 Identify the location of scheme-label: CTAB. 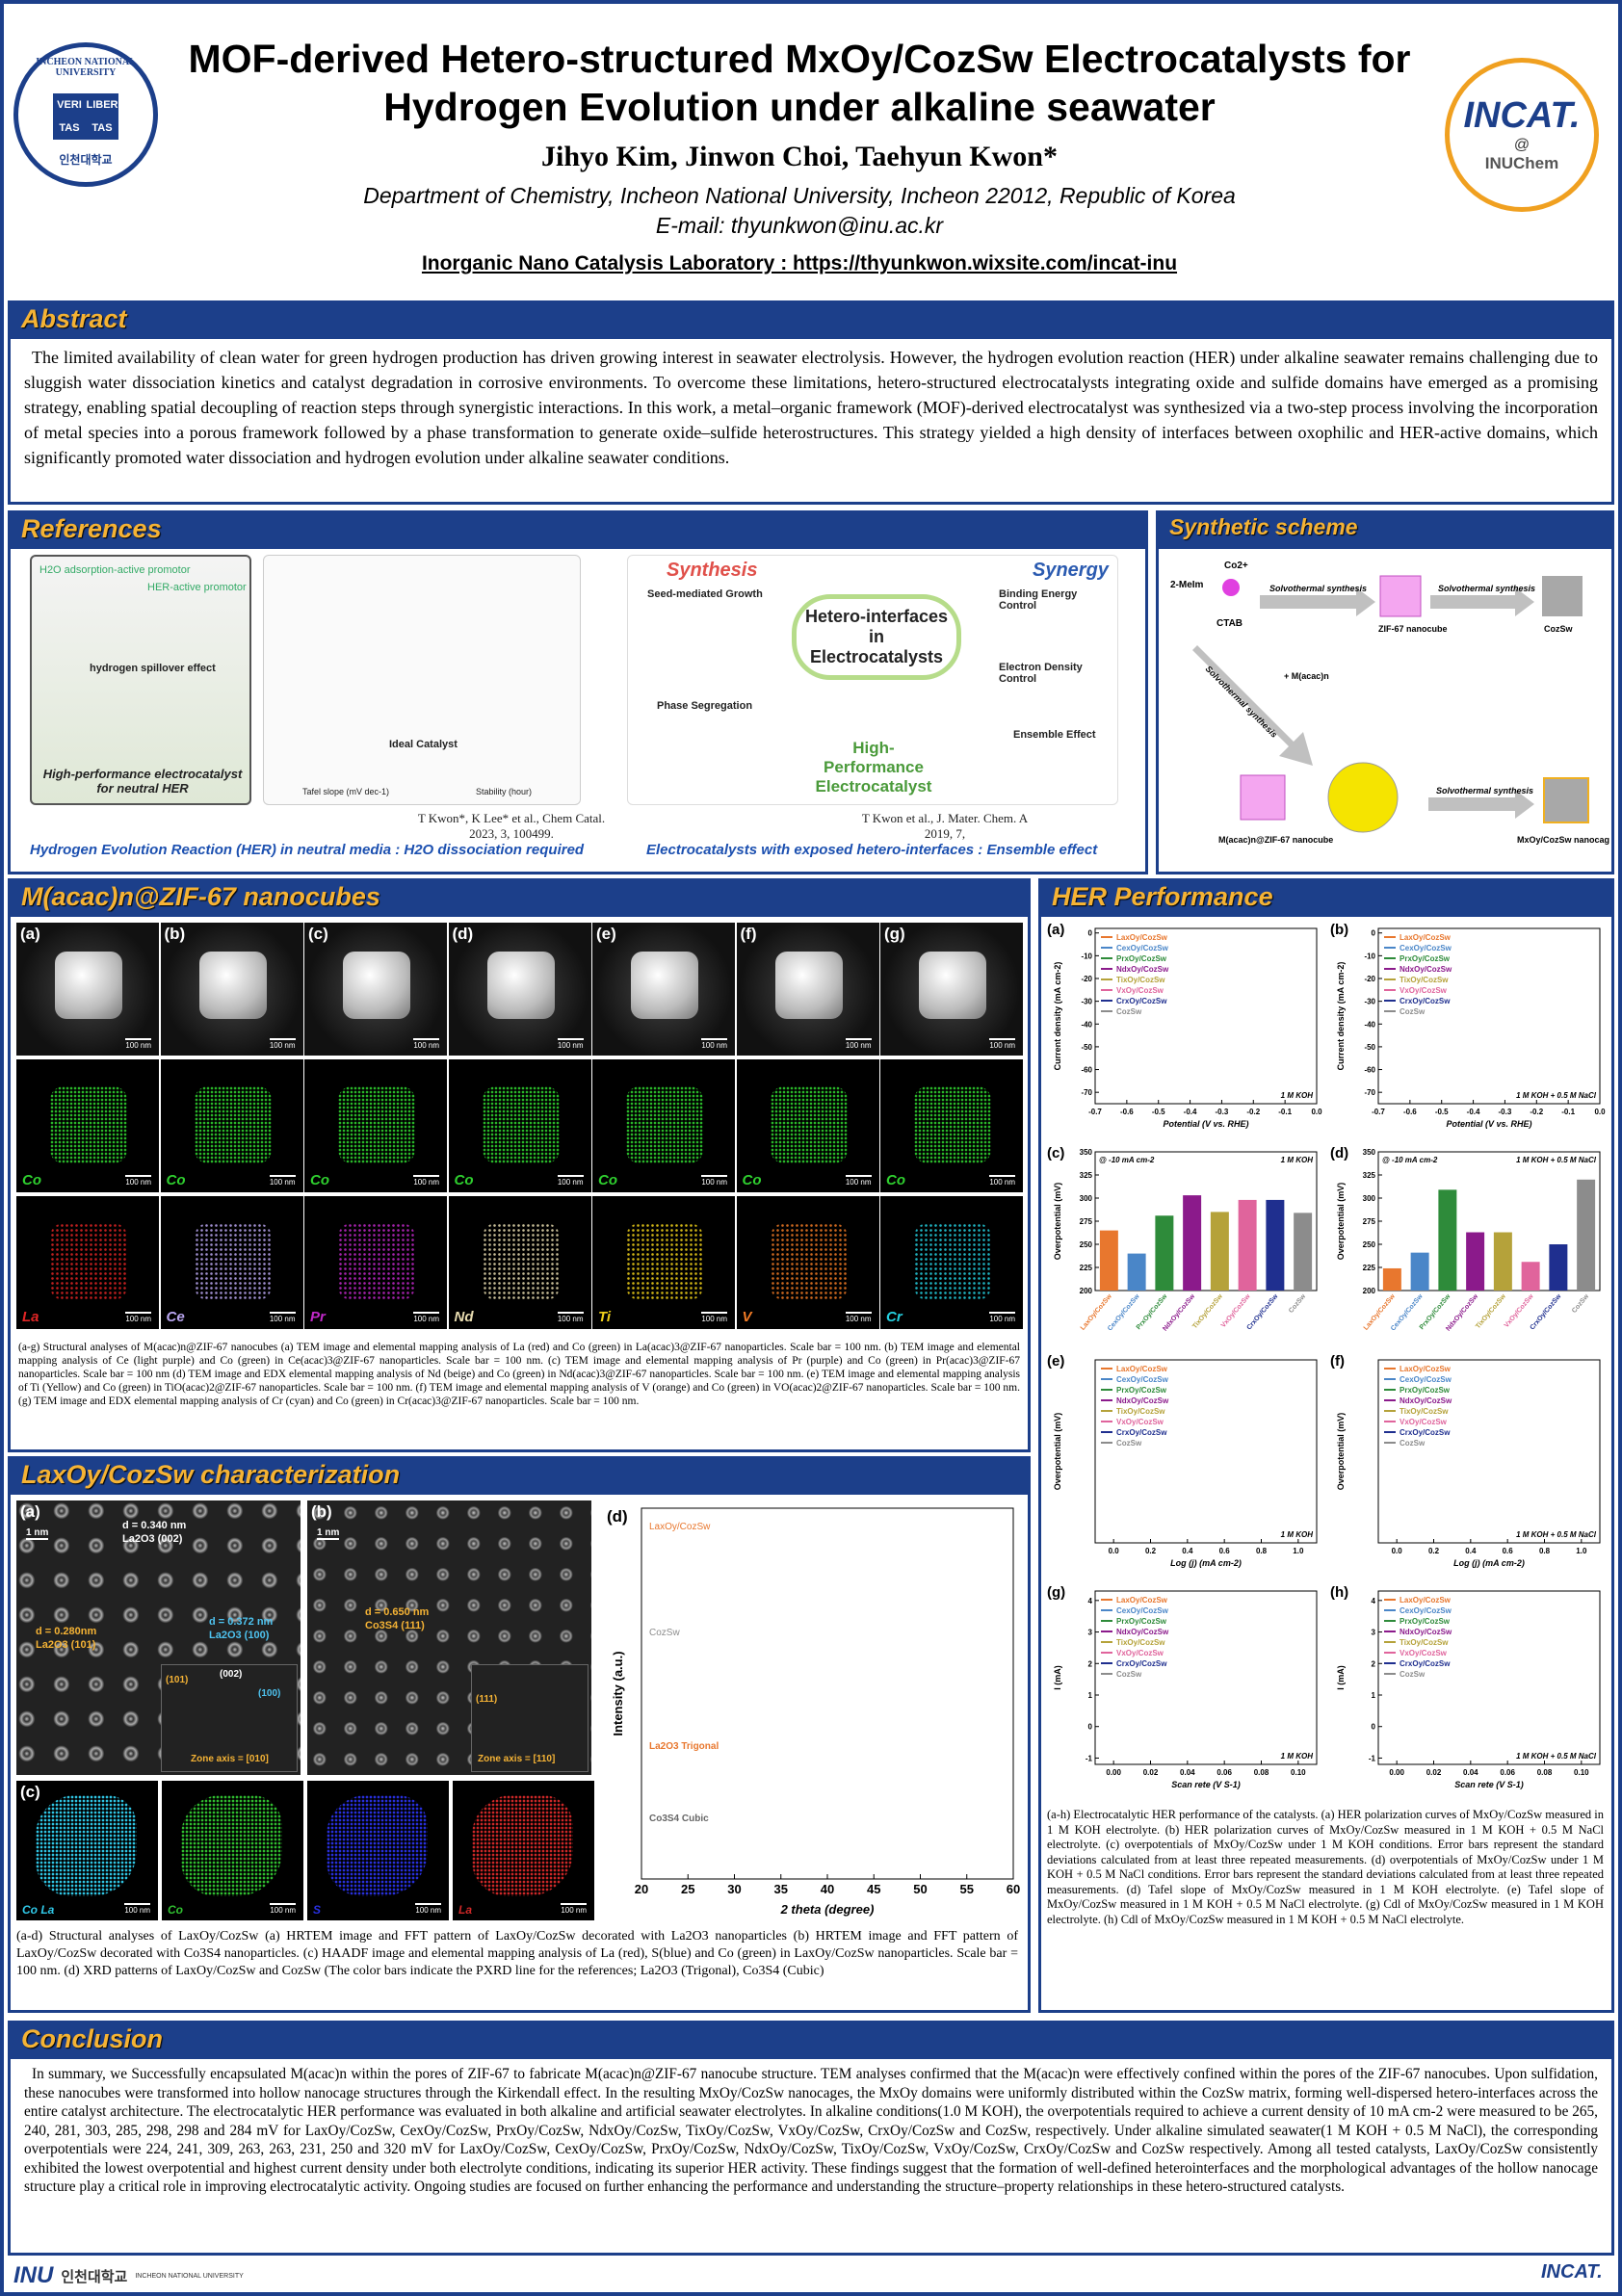
(1229, 623).